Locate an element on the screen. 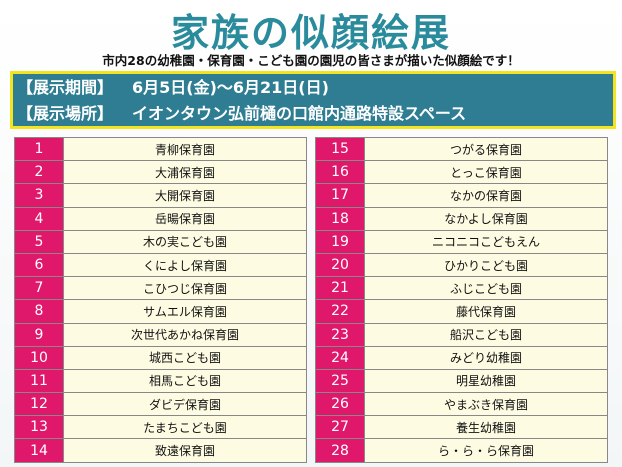 The image size is (622, 467). entry-name: くによし保育園 is located at coordinates (185, 265).